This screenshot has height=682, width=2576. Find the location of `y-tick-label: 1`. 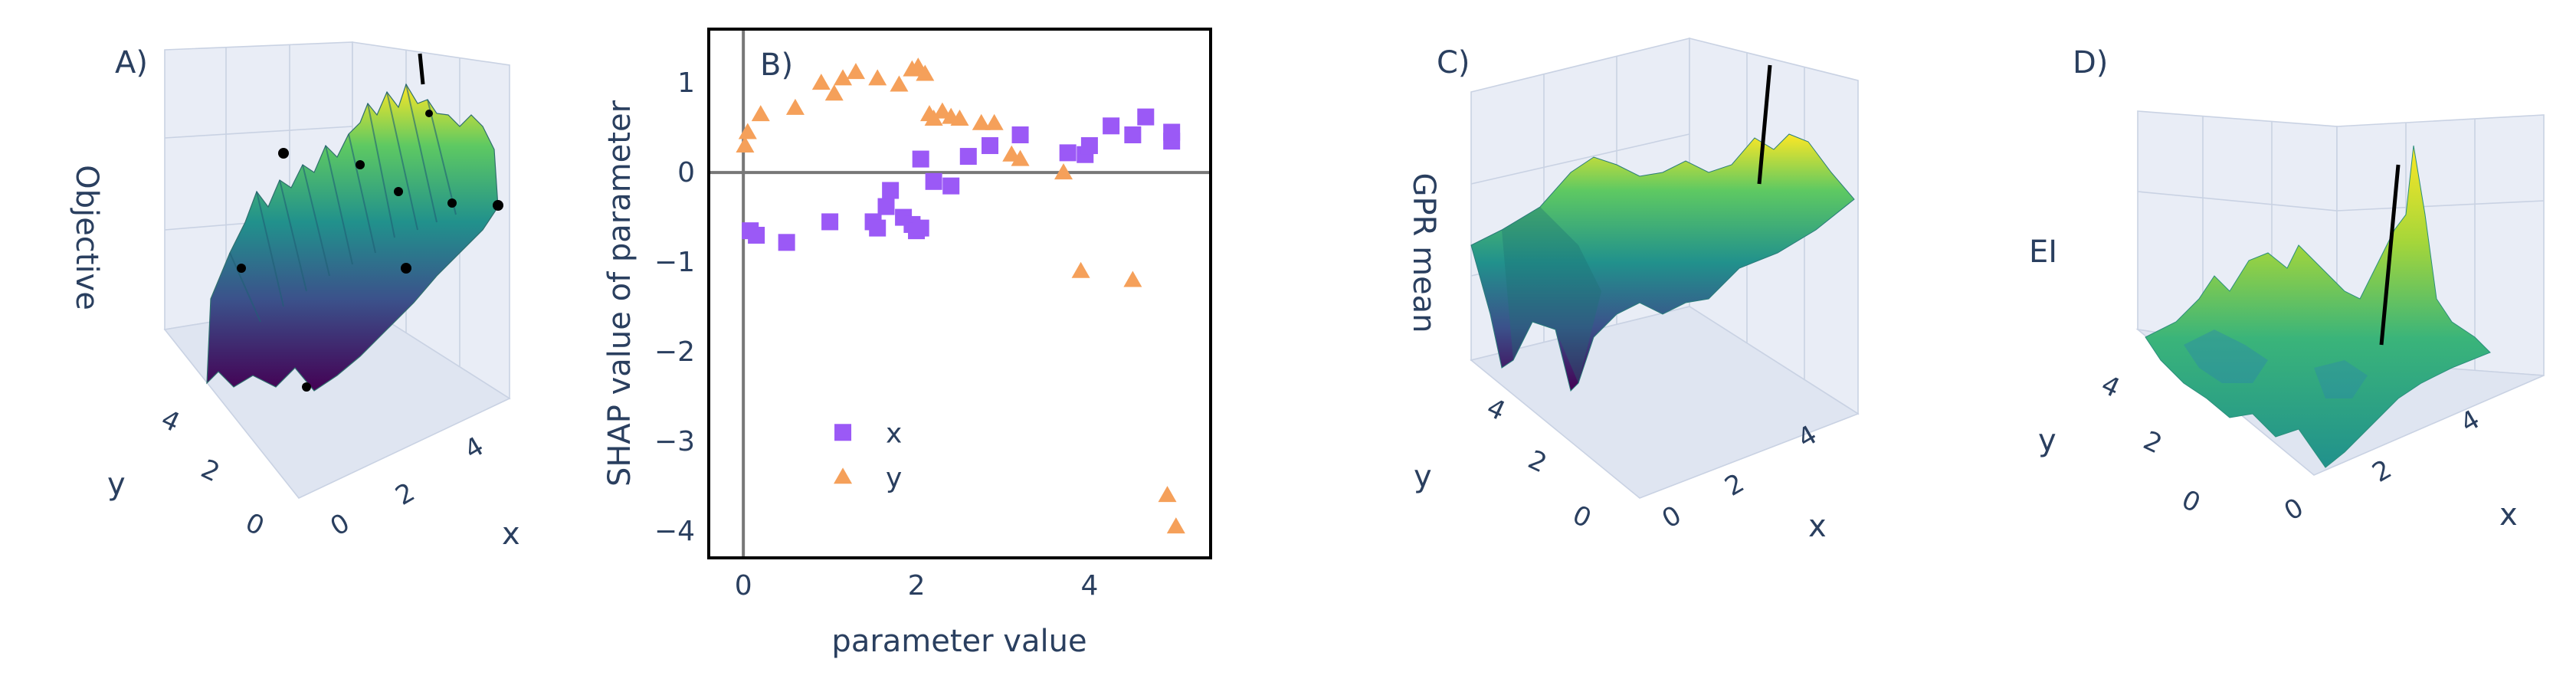

y-tick-label: 1 is located at coordinates (686, 83).